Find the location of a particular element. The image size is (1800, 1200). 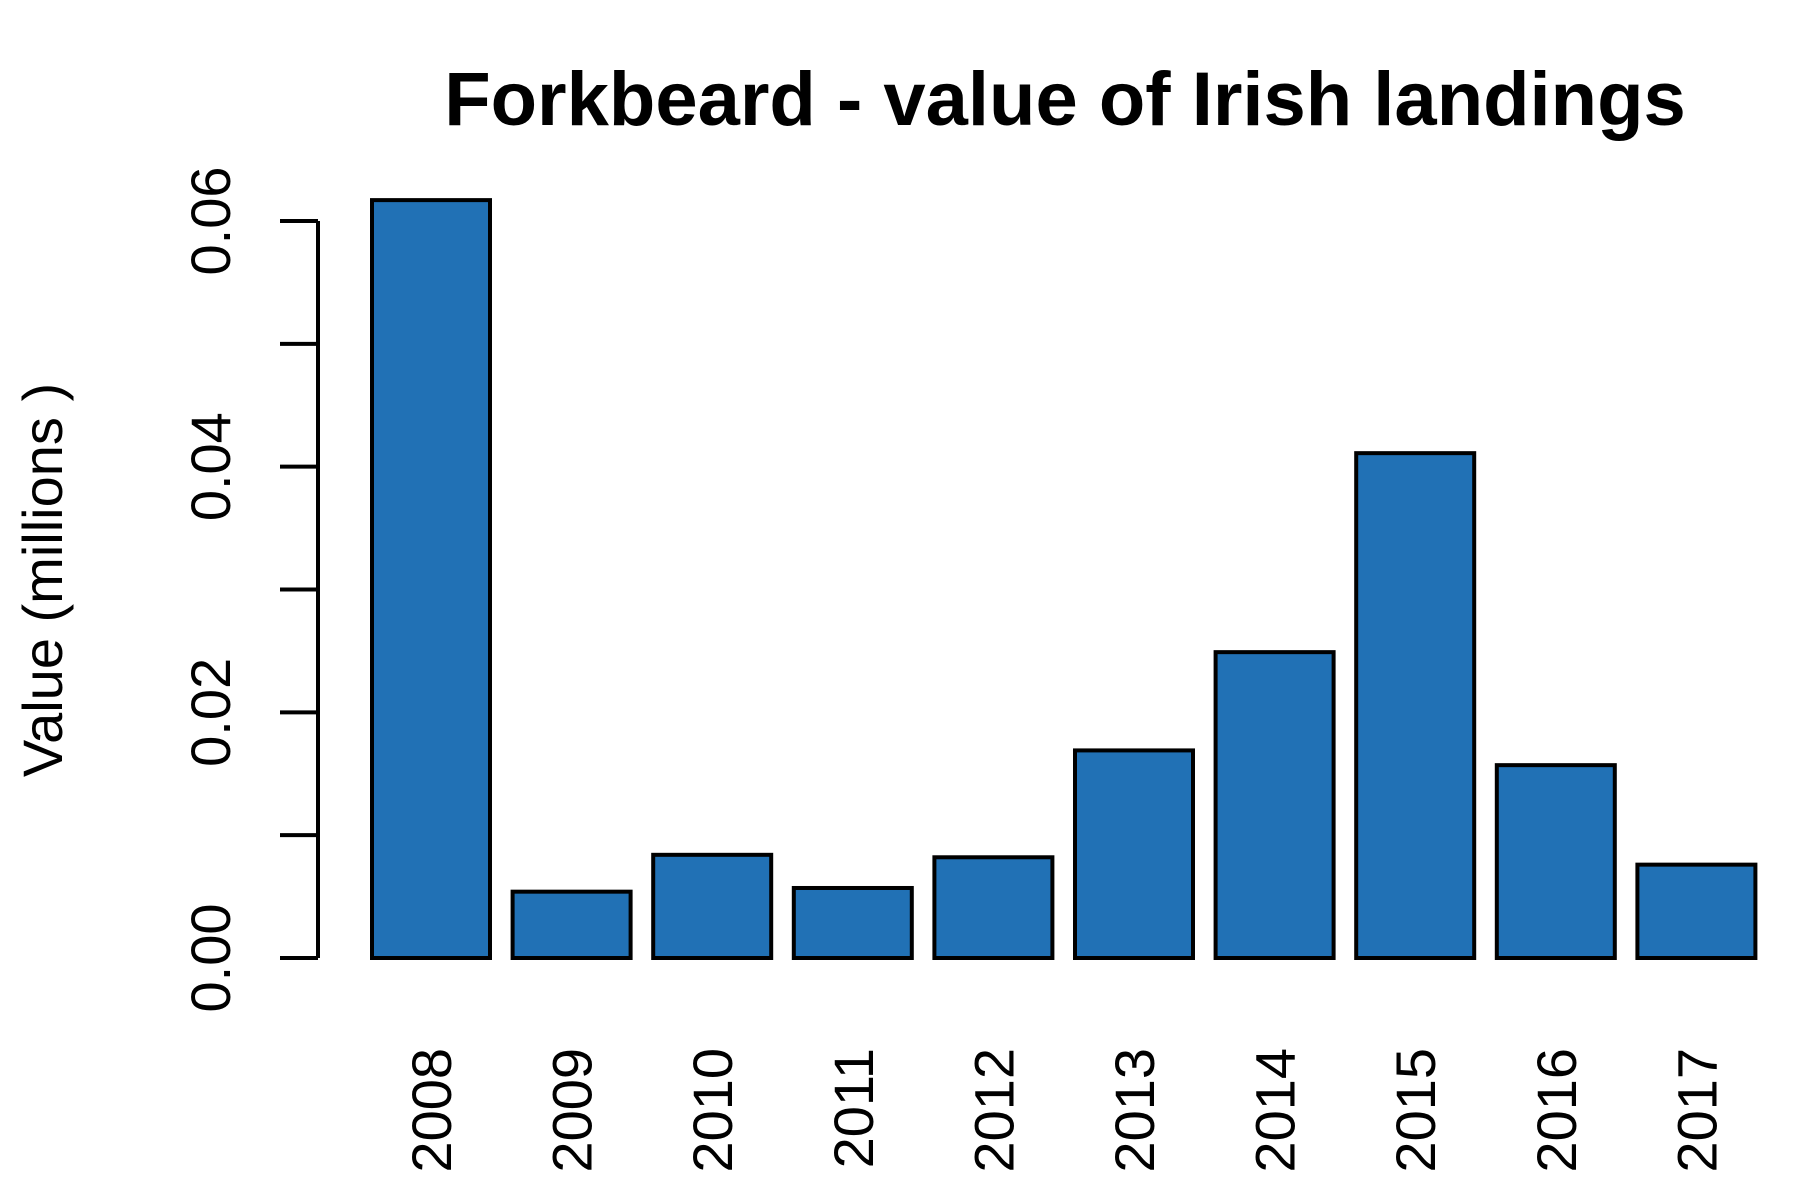

x-tick-label: 2009 is located at coordinates (572, 1110).